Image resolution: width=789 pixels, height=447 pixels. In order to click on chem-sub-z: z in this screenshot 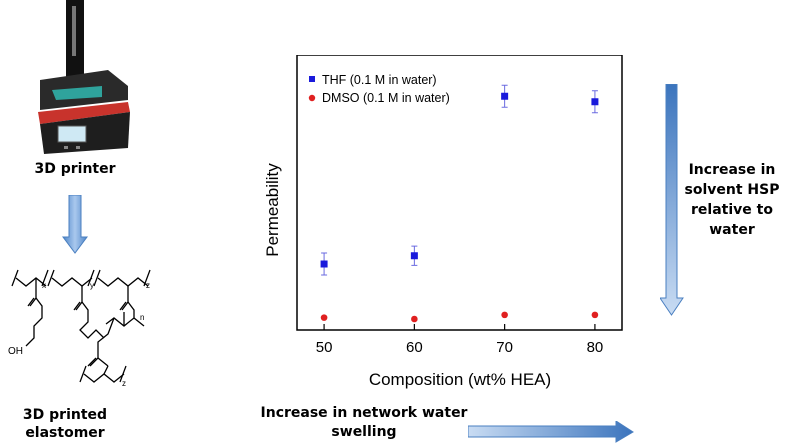, I will do `click(148, 285)`.